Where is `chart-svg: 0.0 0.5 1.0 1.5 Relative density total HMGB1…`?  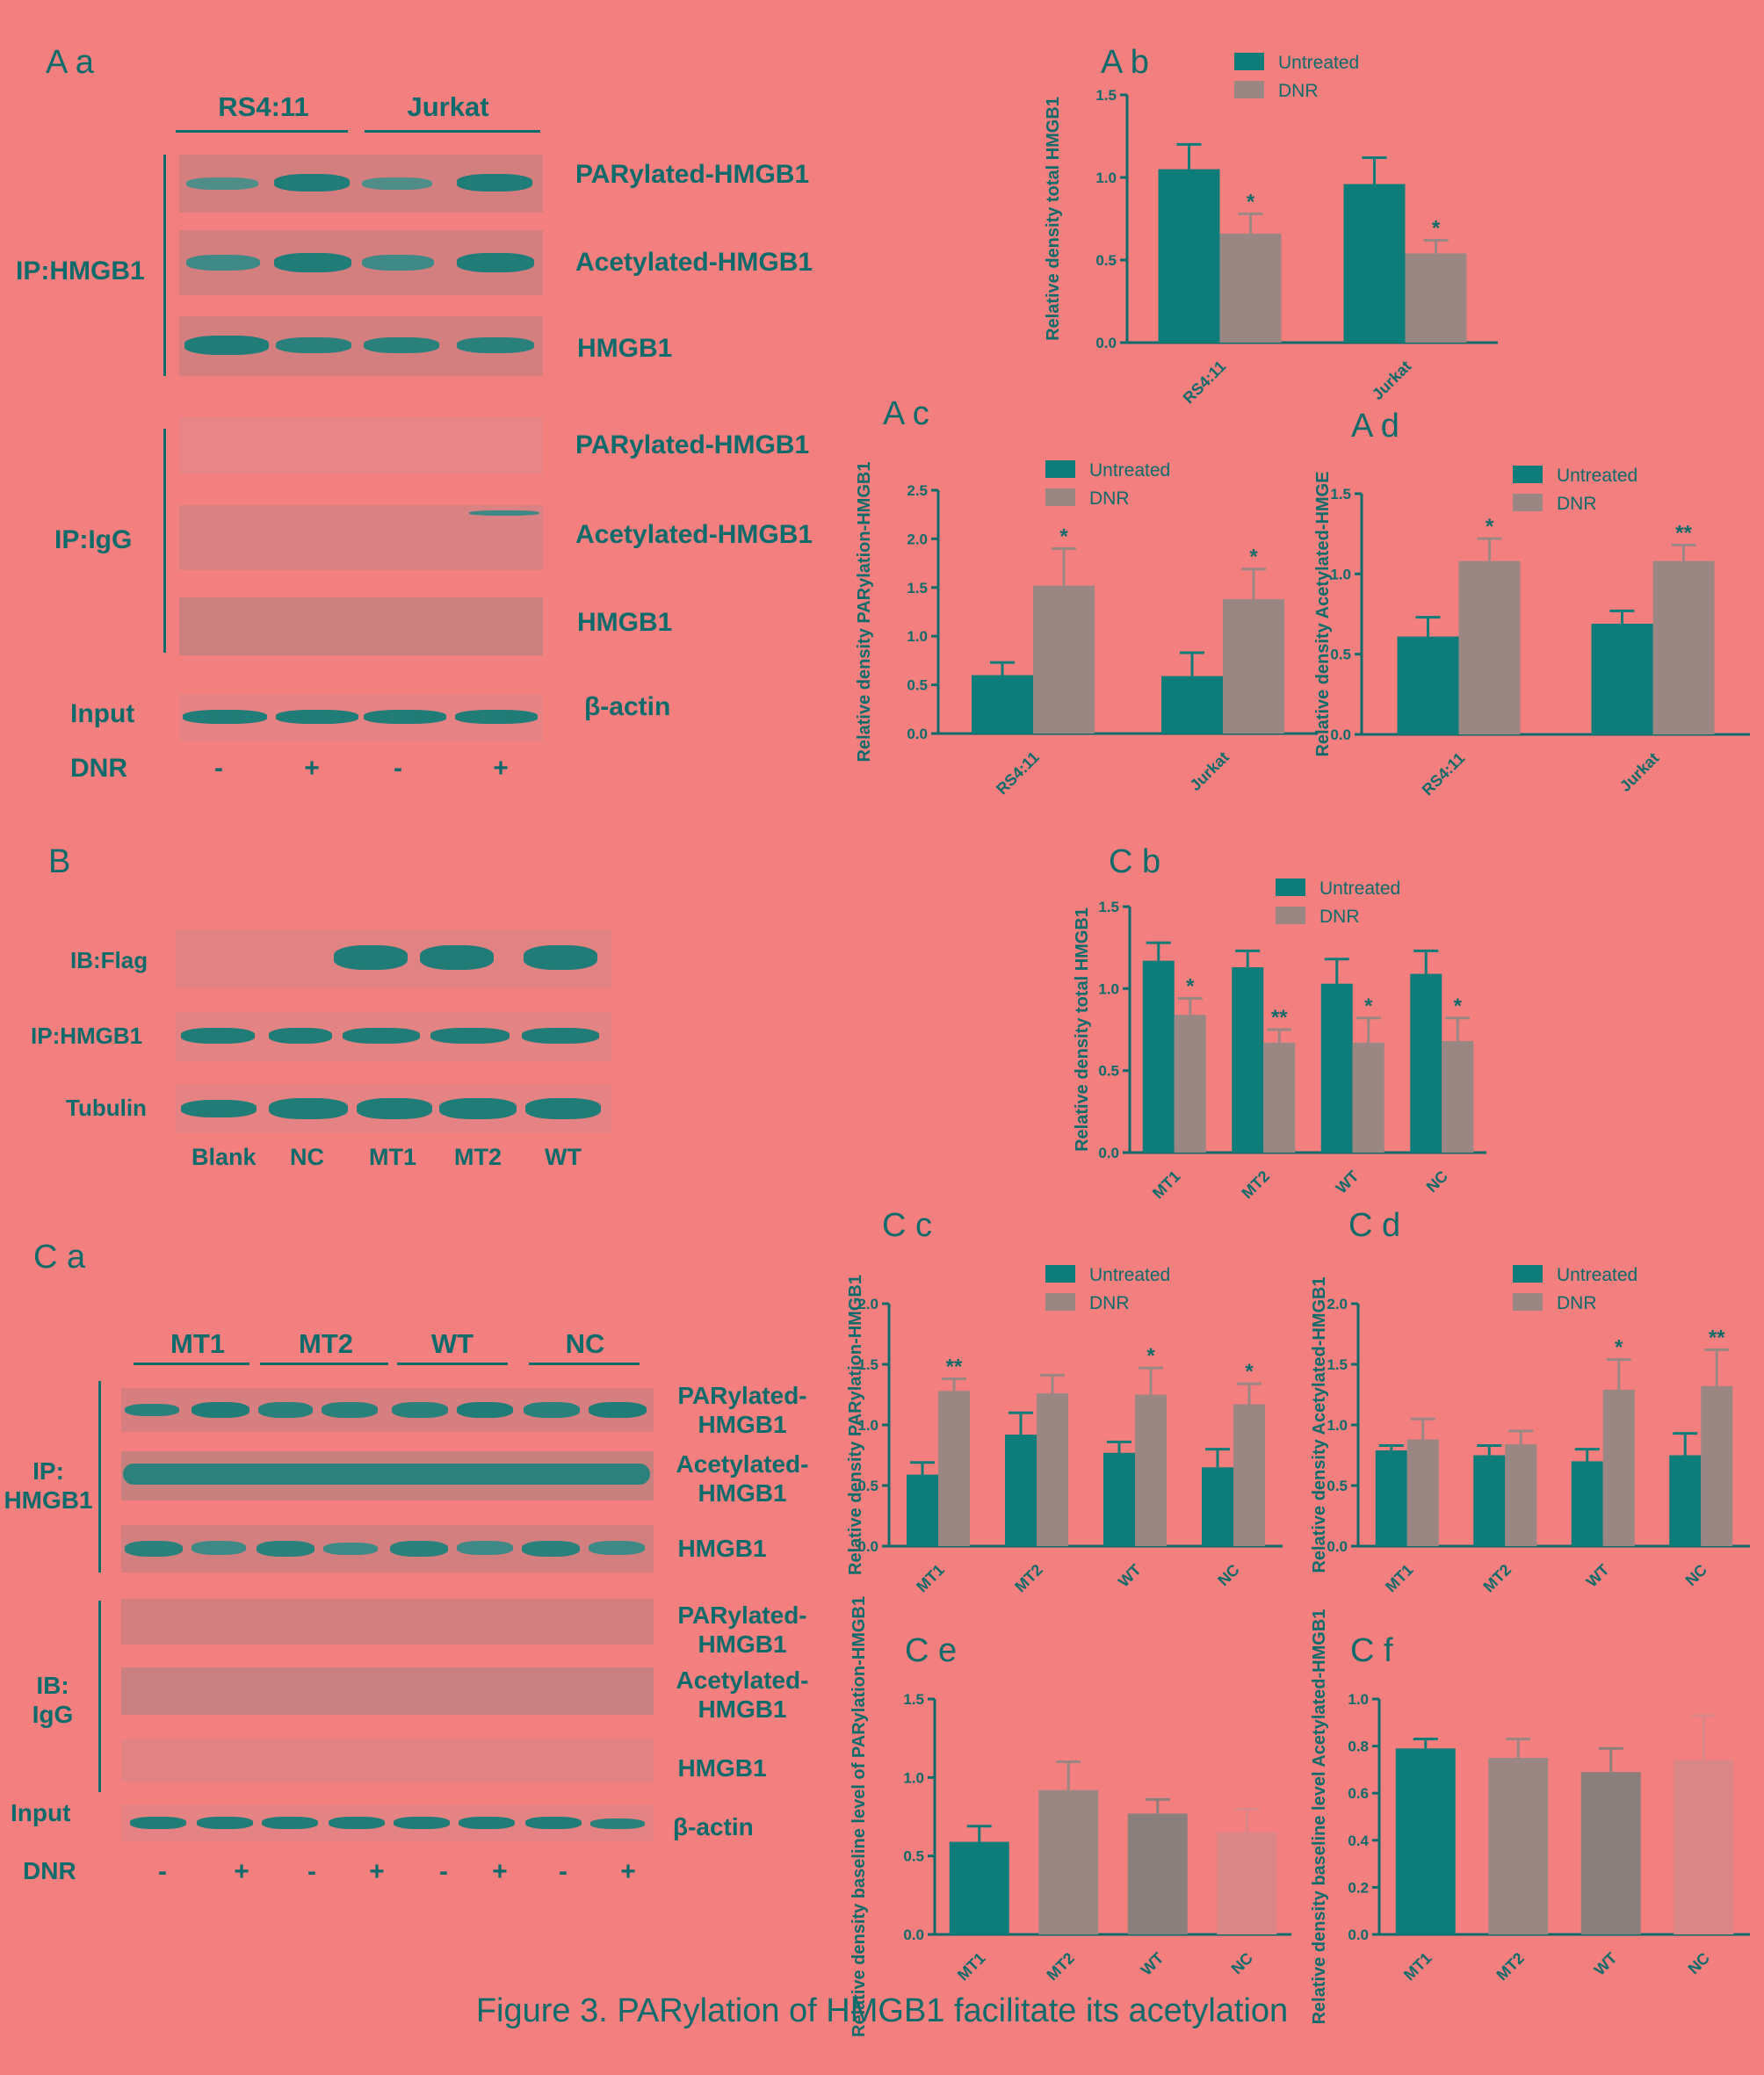
chart-svg: 0.0 0.5 1.0 1.5 Relative density total HMGB1… is located at coordinates (1271, 230).